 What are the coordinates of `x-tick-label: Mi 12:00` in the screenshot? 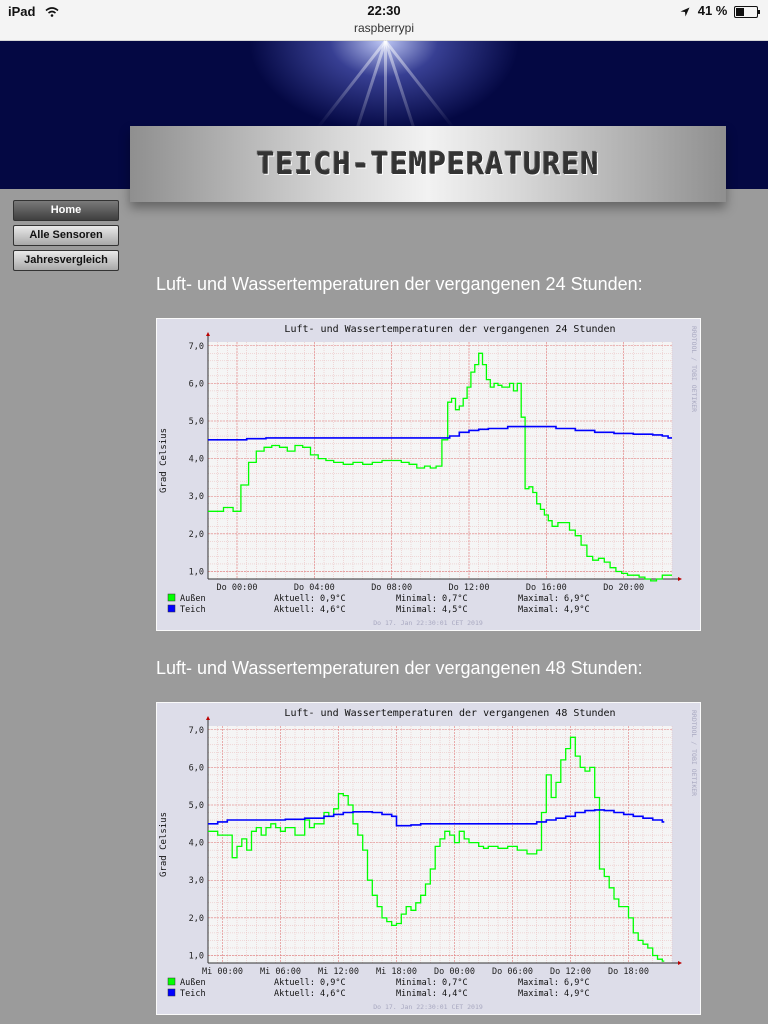 It's located at (338, 972).